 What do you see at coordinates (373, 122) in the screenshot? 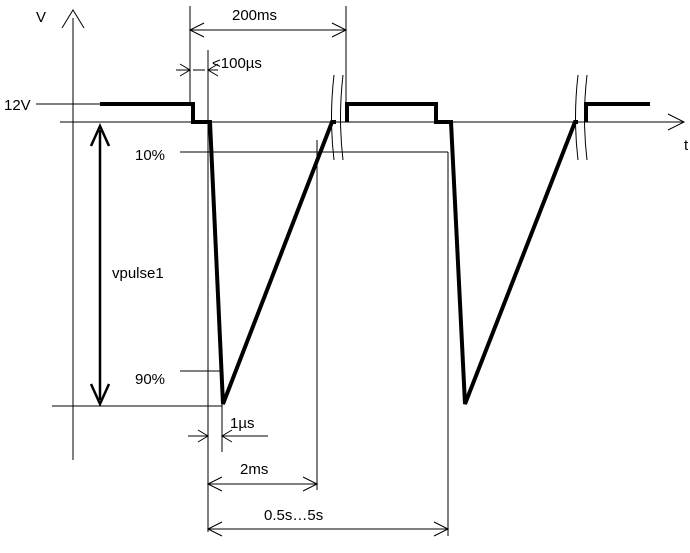
I see `x-axis` at bounding box center [373, 122].